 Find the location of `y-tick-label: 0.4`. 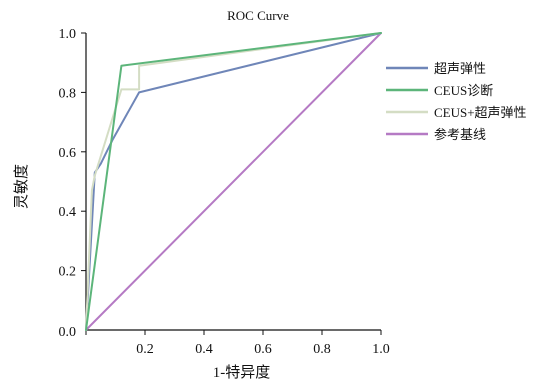

y-tick-label: 0.4 is located at coordinates (68, 212).